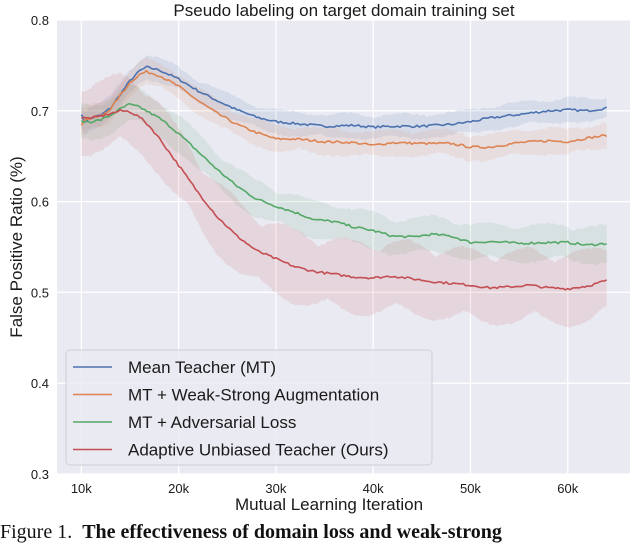 The image size is (640, 544). I want to click on x-axis-ticks: 10k 20k 30k 40k 50k 60k, so click(325, 488).